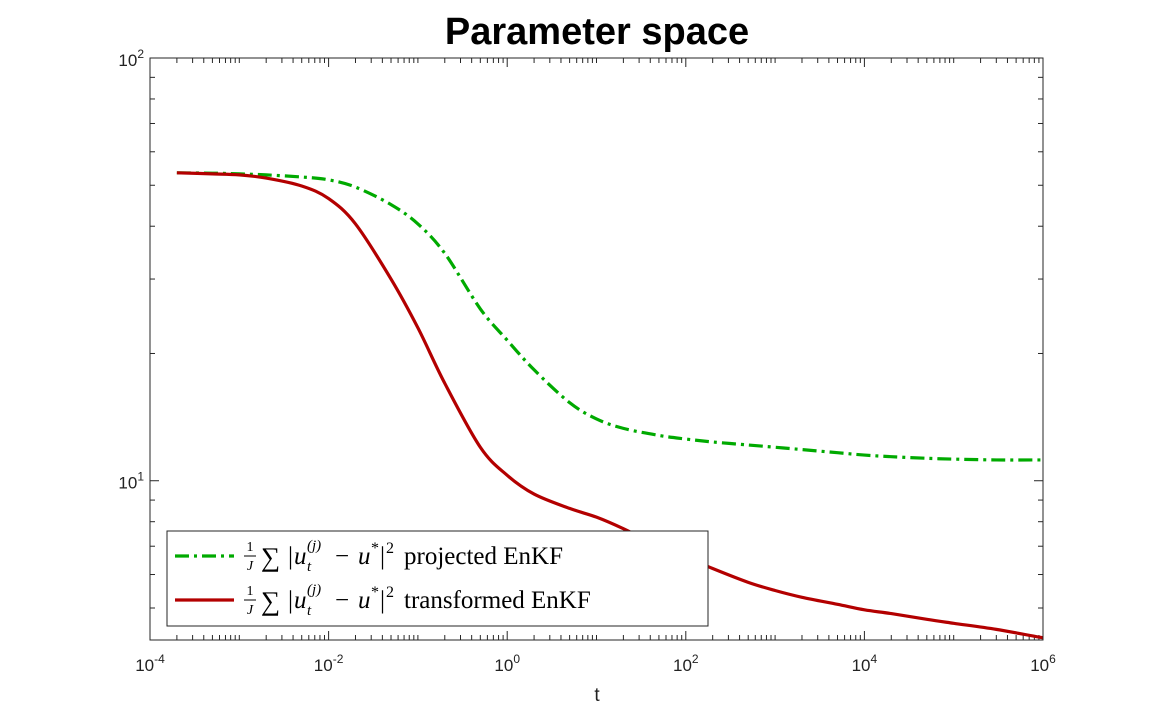  Describe the element at coordinates (507, 663) in the screenshot. I see `x-tick-label: 10⁰` at that location.